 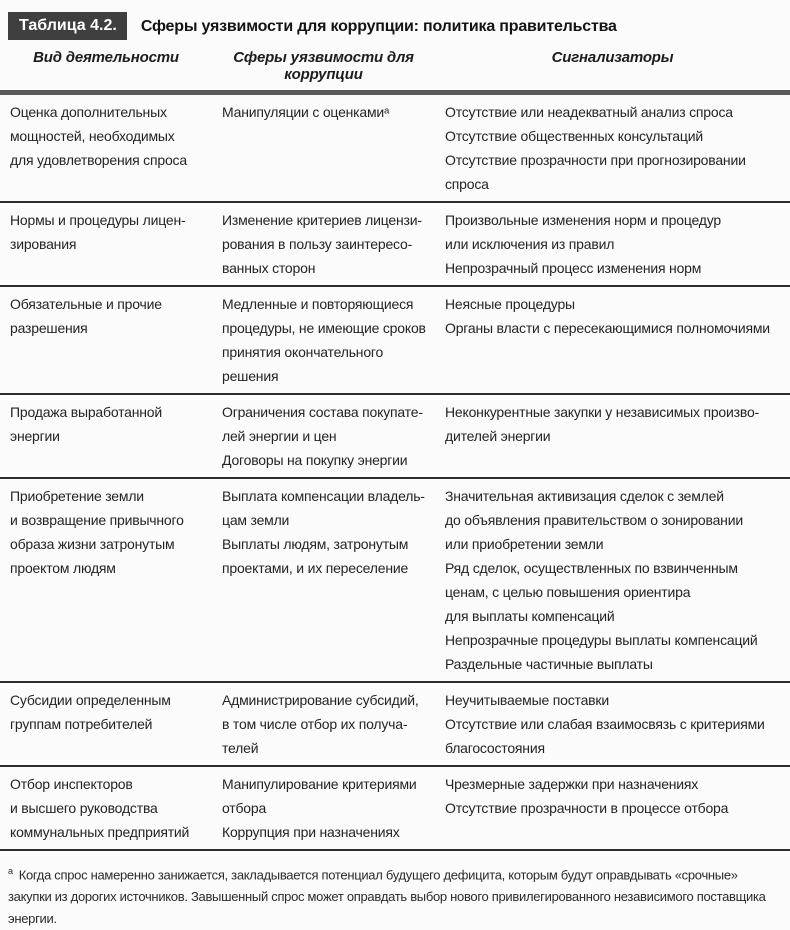 What do you see at coordinates (311, 832) in the screenshot?
I see `vulnerability-item: Коррупция при назначениях` at bounding box center [311, 832].